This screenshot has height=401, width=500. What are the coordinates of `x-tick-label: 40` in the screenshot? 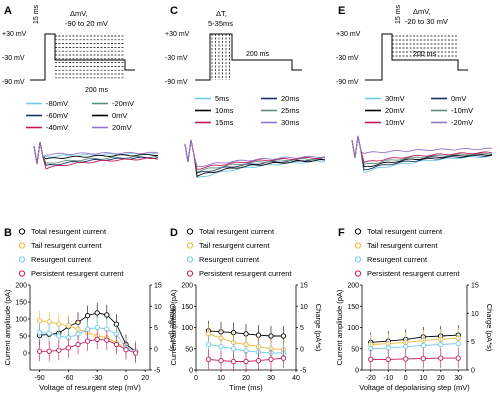 It's located at (296, 378).